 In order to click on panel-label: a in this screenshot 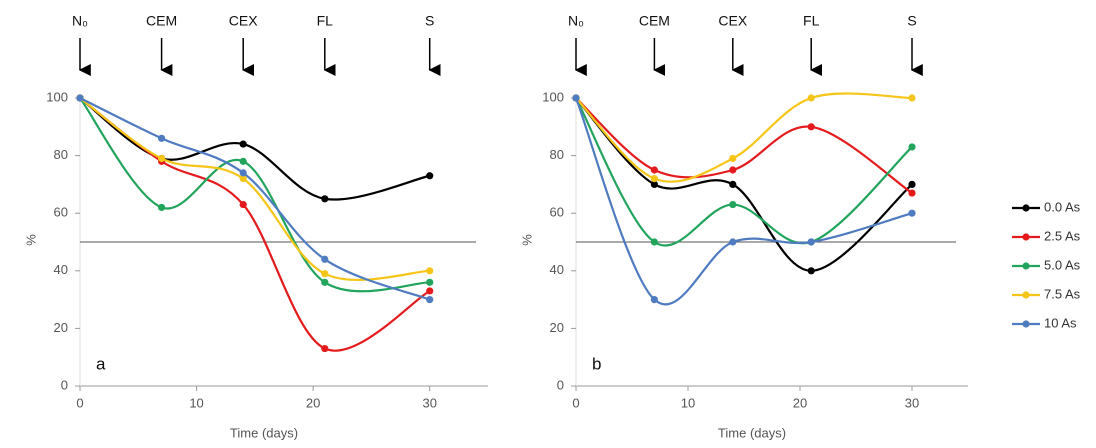, I will do `click(101, 363)`.